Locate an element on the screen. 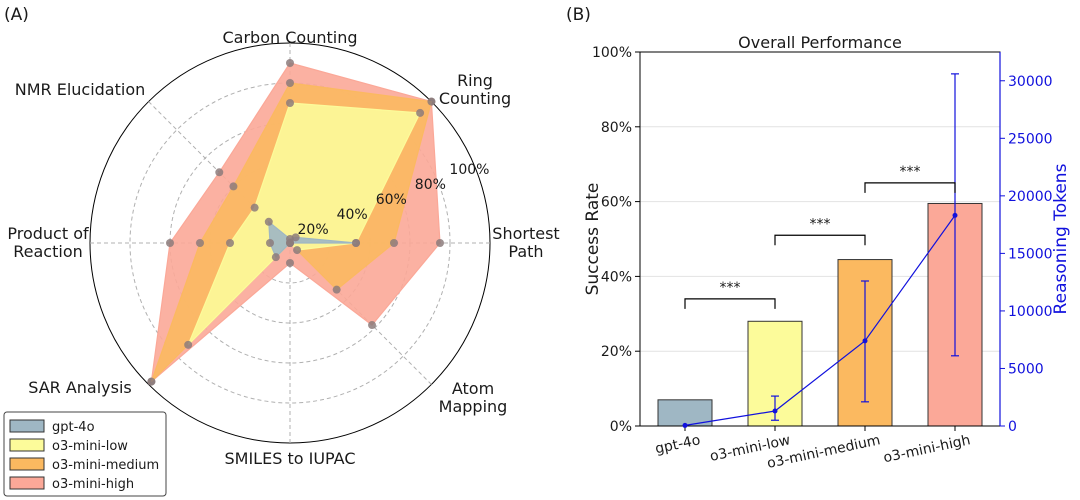 The height and width of the screenshot is (500, 1080). y2-axis-label: Reasoning Tokens is located at coordinates (1061, 238).